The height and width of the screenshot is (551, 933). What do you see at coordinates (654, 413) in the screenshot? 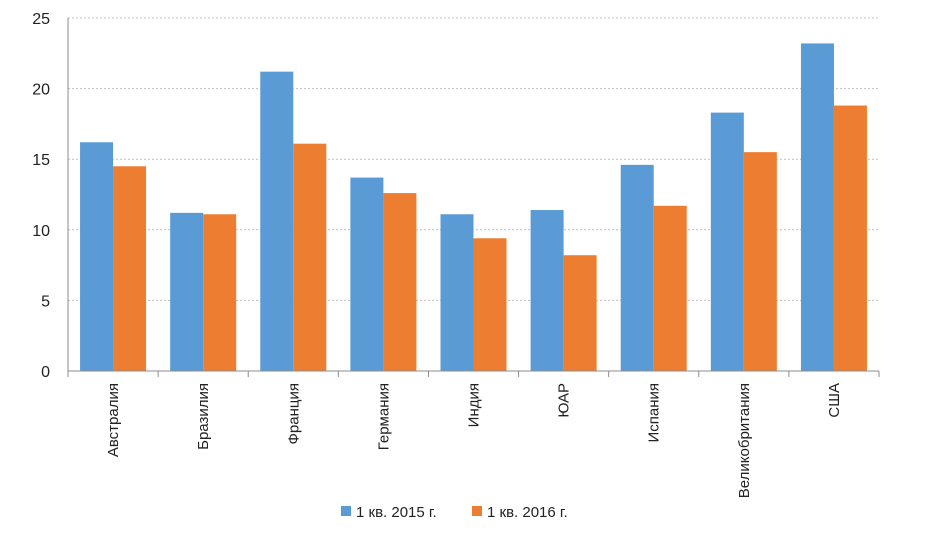
I see `x-category-label: Испания` at bounding box center [654, 413].